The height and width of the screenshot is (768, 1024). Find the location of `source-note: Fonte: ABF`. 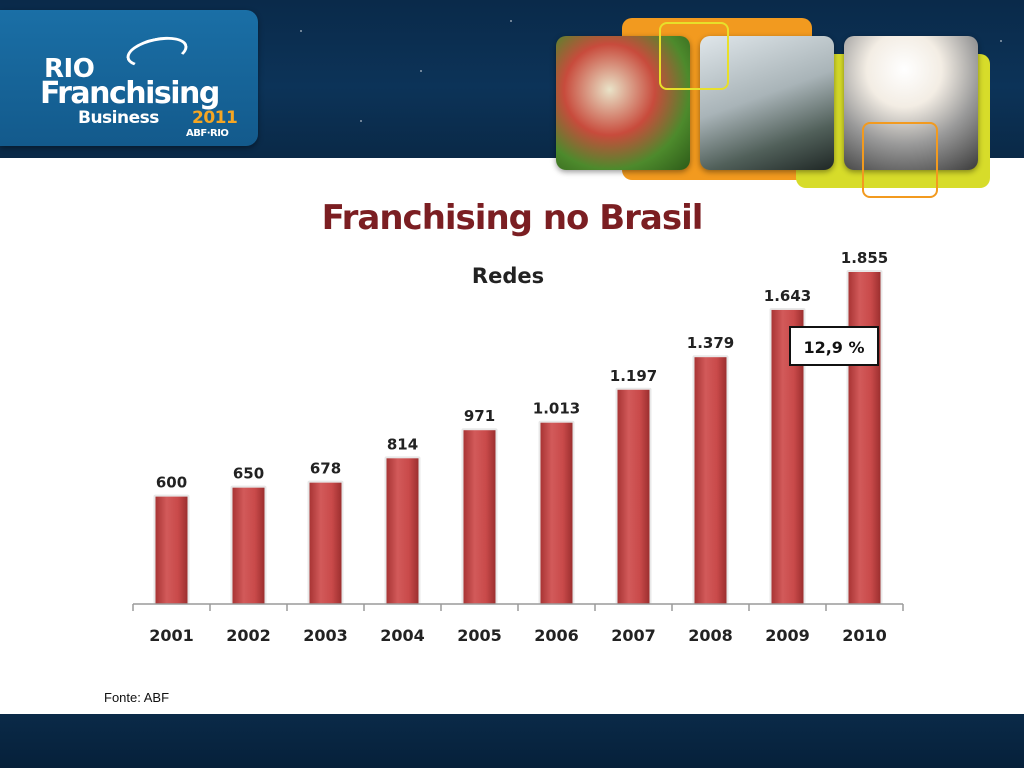

source-note: Fonte: ABF is located at coordinates (137, 697).